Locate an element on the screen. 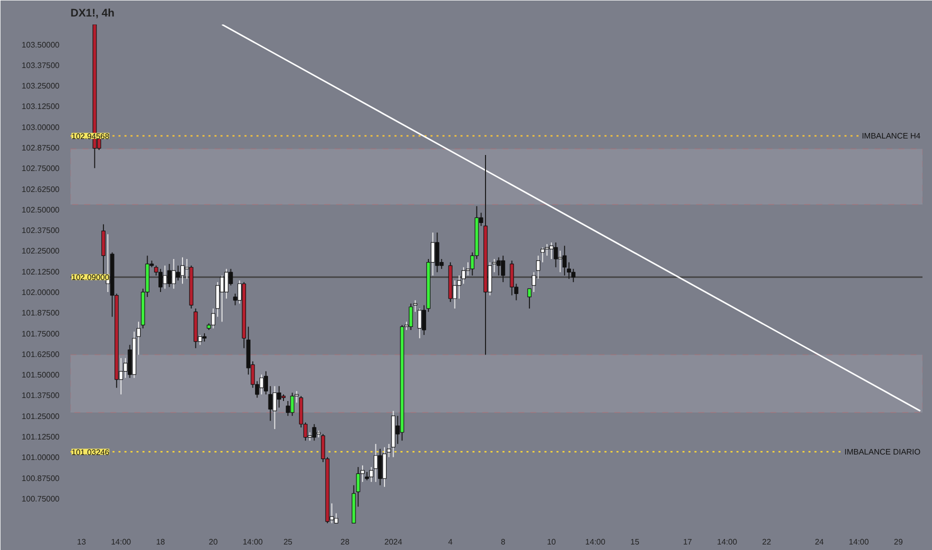 This screenshot has height=550, width=932. annotation: 102.09000 is located at coordinates (91, 277).